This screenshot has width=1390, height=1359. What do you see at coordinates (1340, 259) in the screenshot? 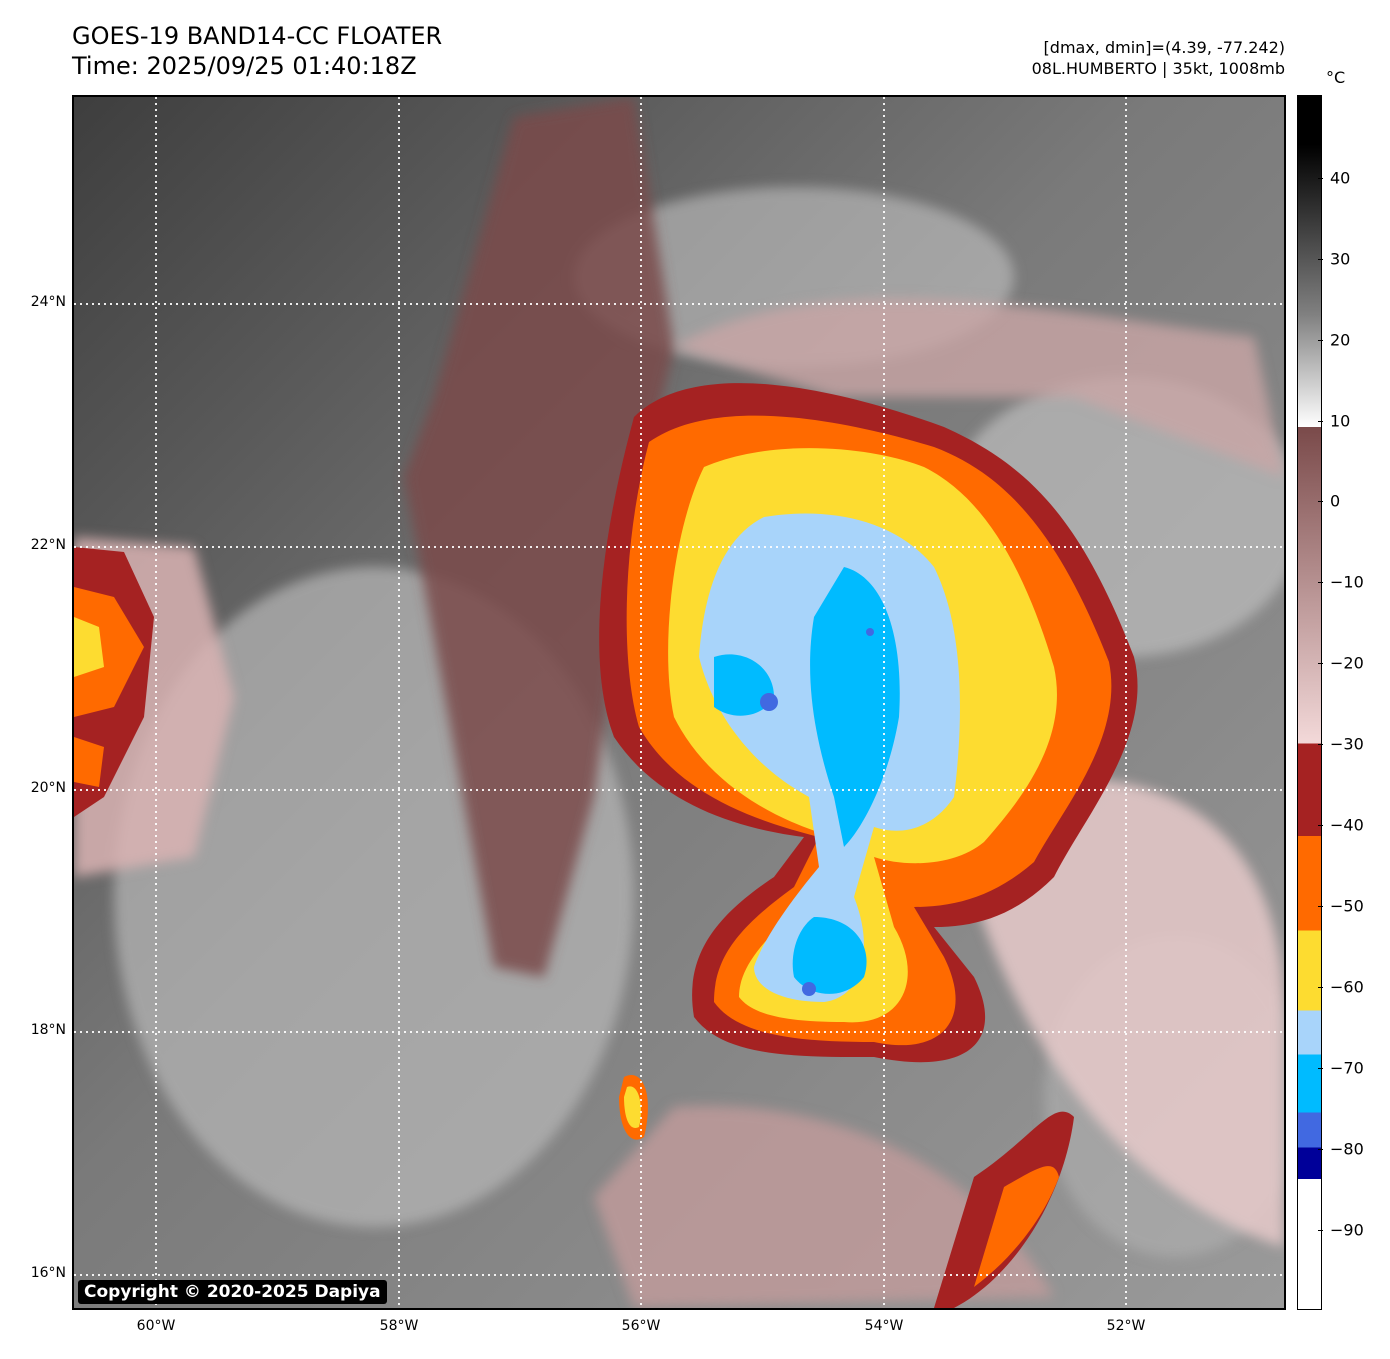
I see `colorbar-label-30: 30` at bounding box center [1340, 259].